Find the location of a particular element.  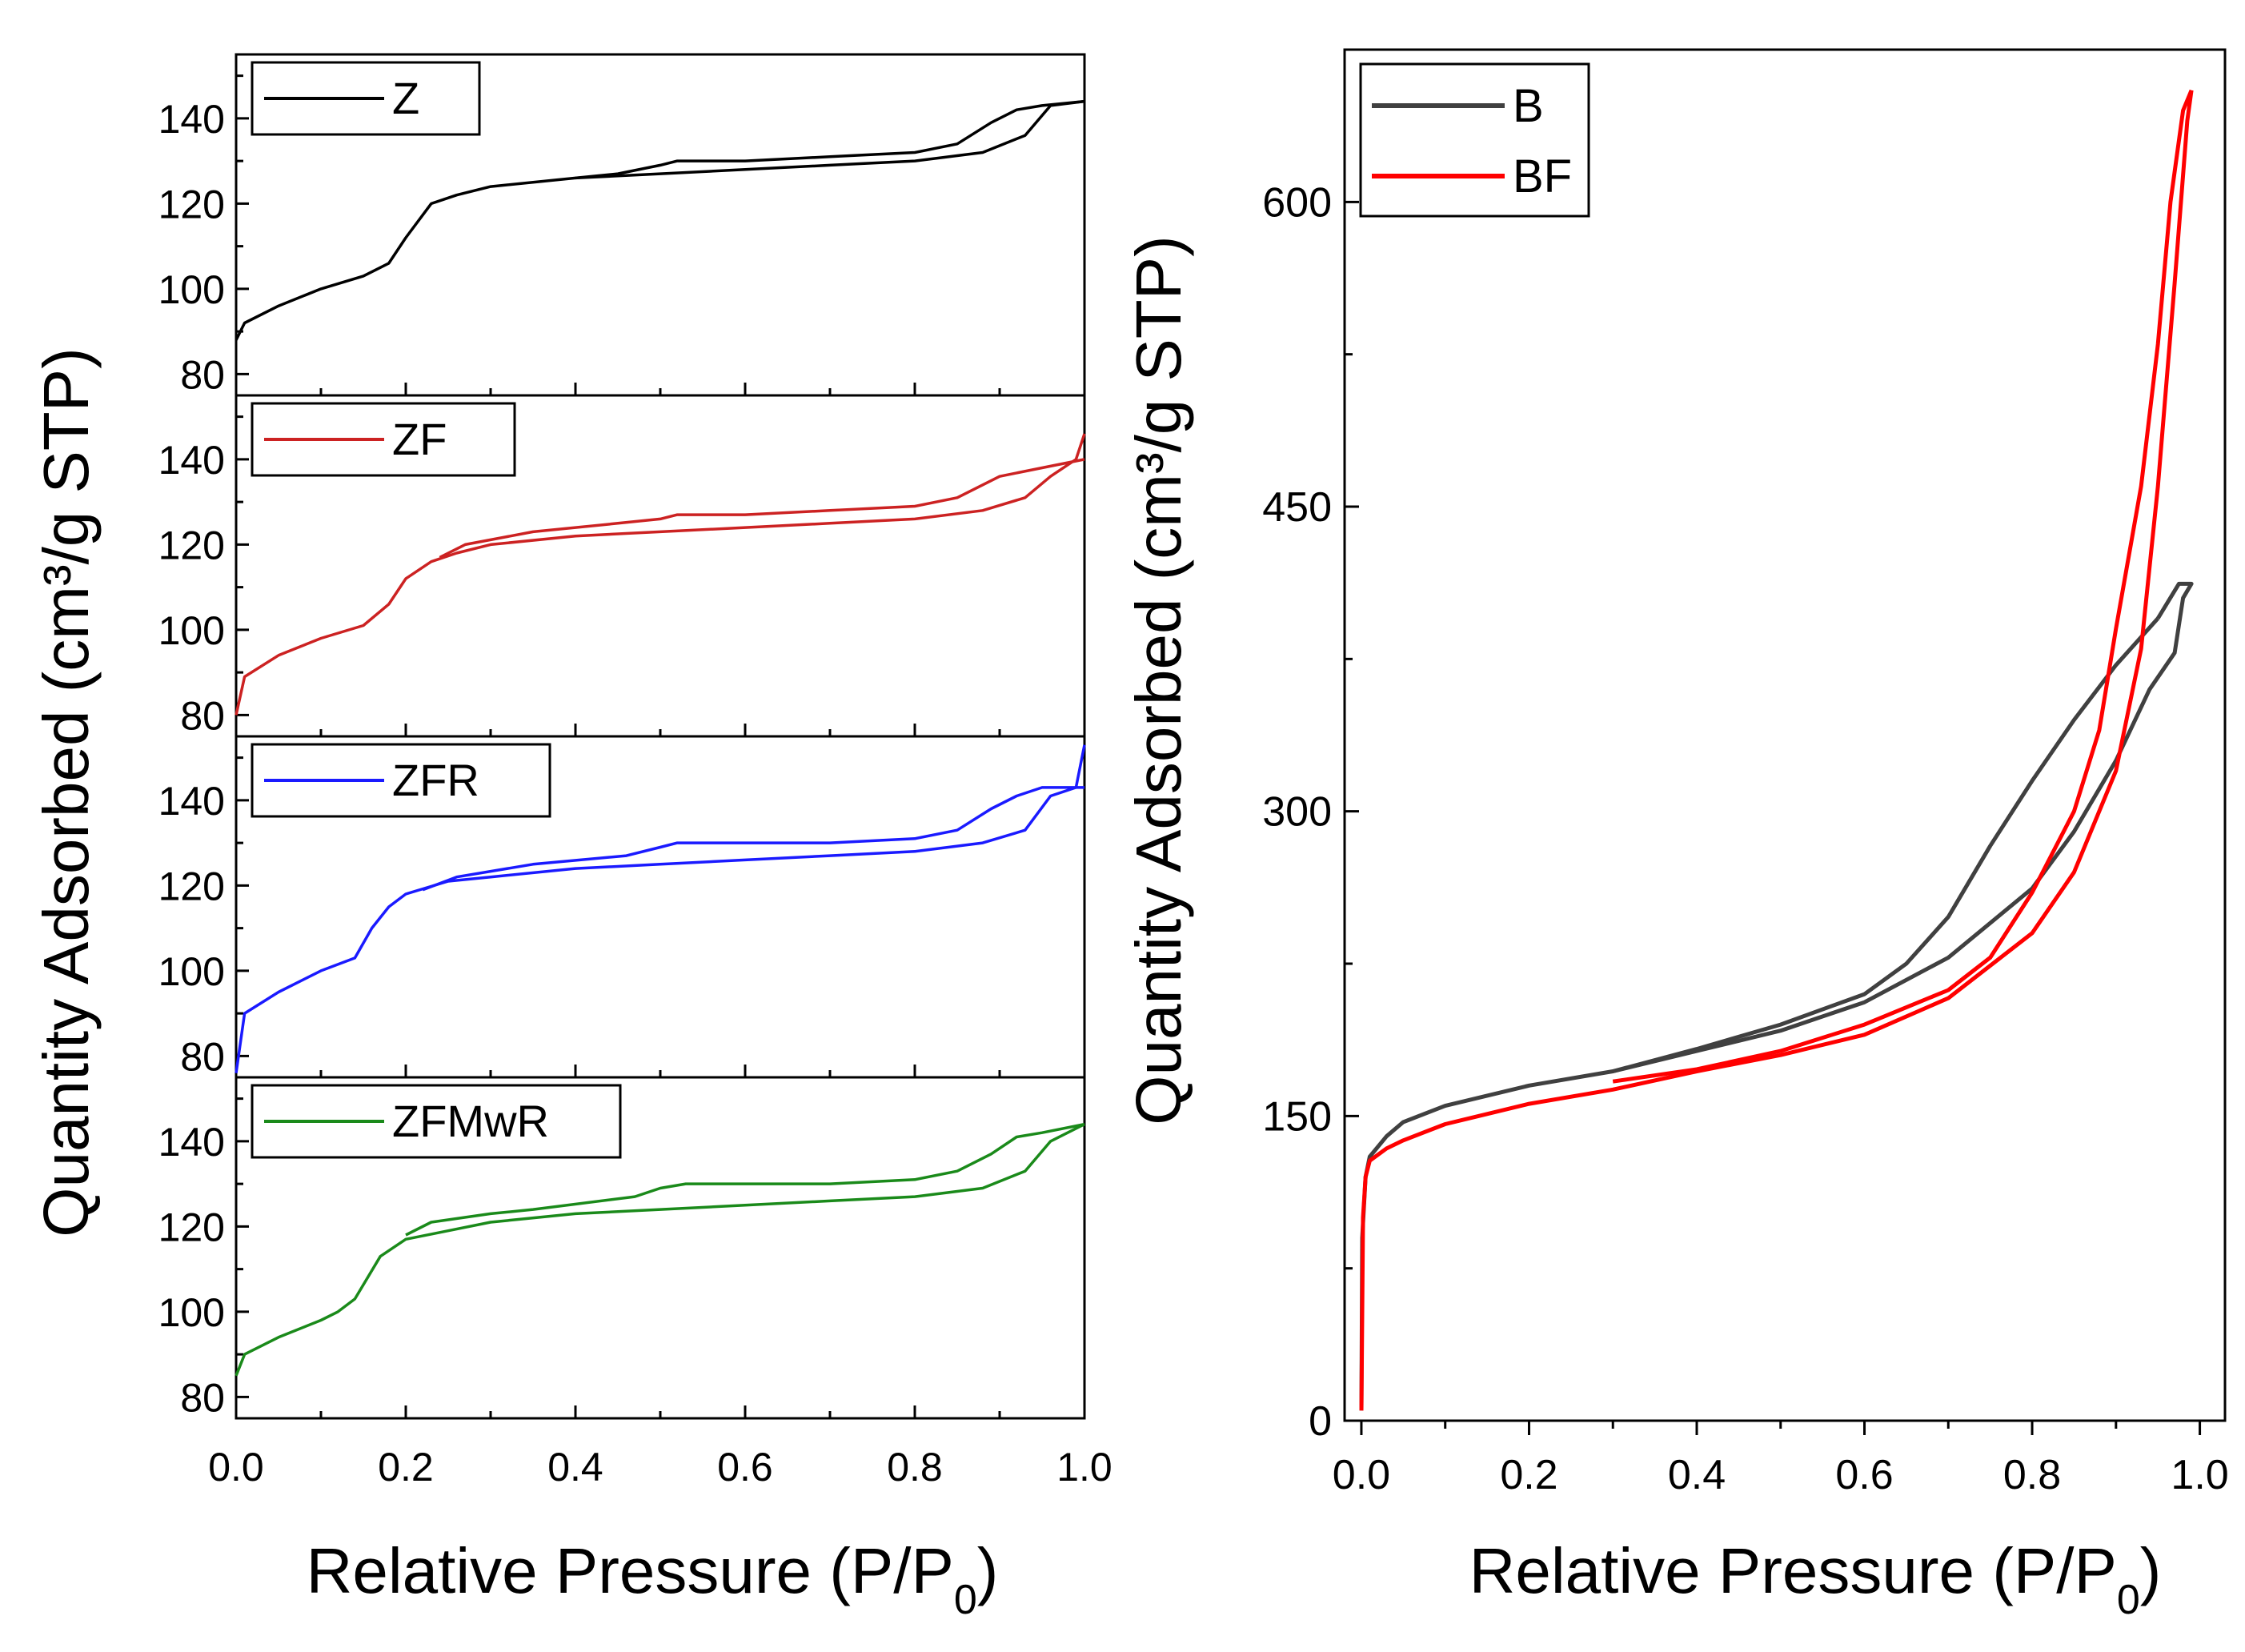

y-tick-label: 300 is located at coordinates (1297, 812).